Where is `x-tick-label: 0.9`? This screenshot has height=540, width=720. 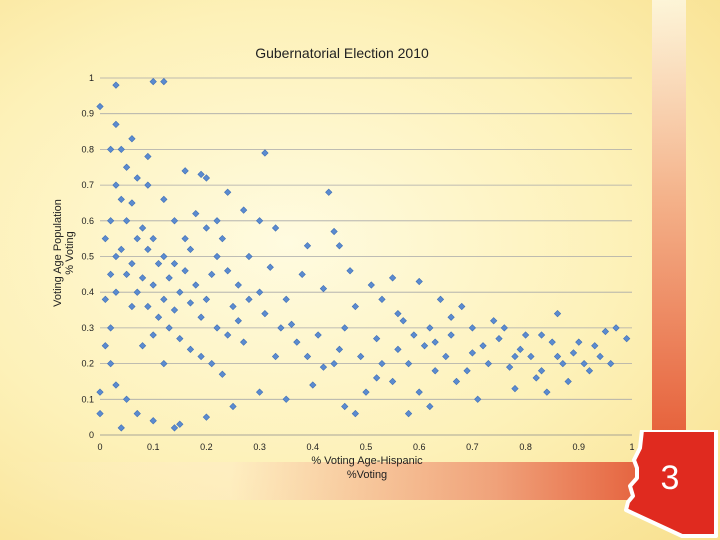 x-tick-label: 0.9 is located at coordinates (579, 447).